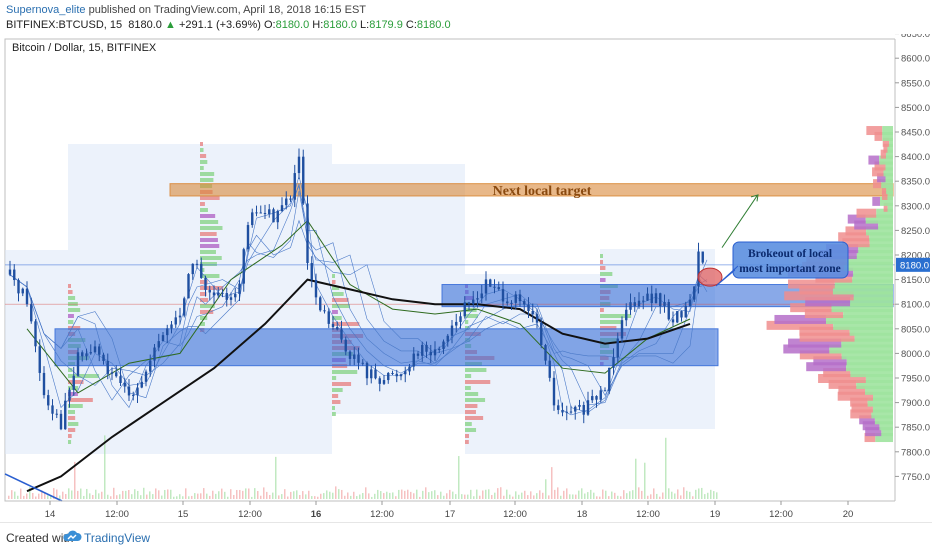 The image size is (932, 551). I want to click on price-tick-label: 8150.0, so click(915, 280).